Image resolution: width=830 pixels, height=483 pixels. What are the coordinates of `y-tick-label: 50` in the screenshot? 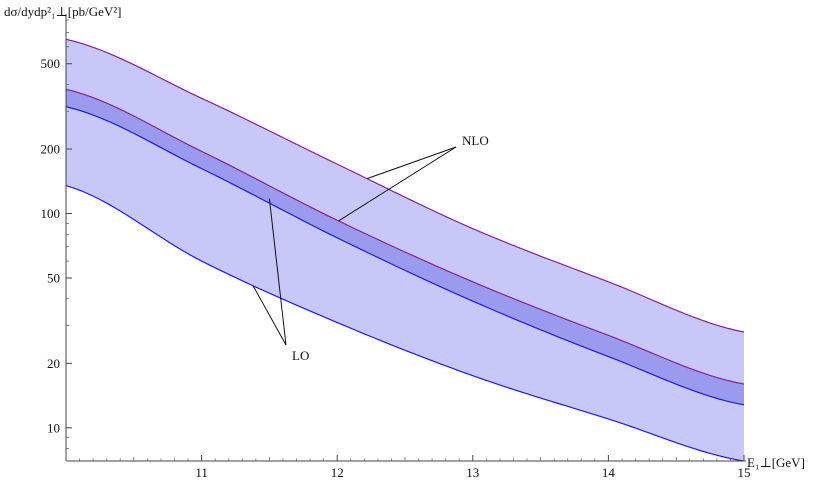 It's located at (53, 278).